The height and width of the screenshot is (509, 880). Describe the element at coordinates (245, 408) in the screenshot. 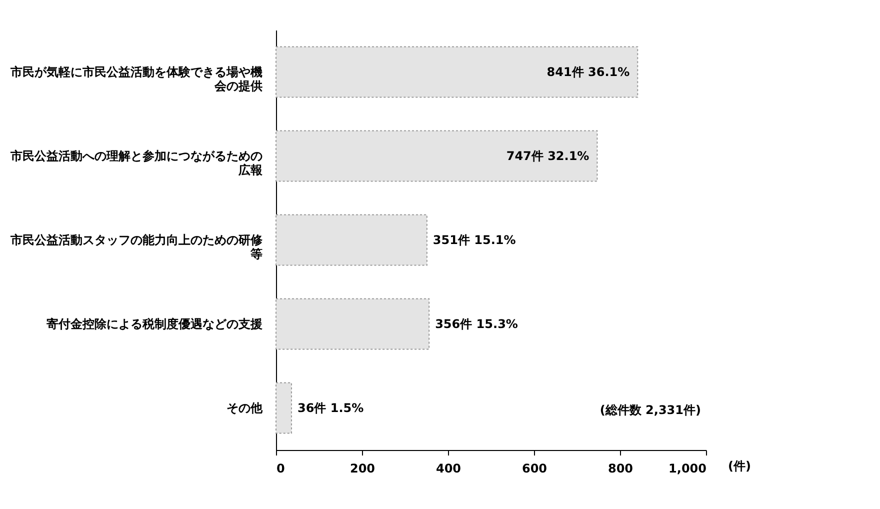

I see `y-tick-label: その他` at that location.